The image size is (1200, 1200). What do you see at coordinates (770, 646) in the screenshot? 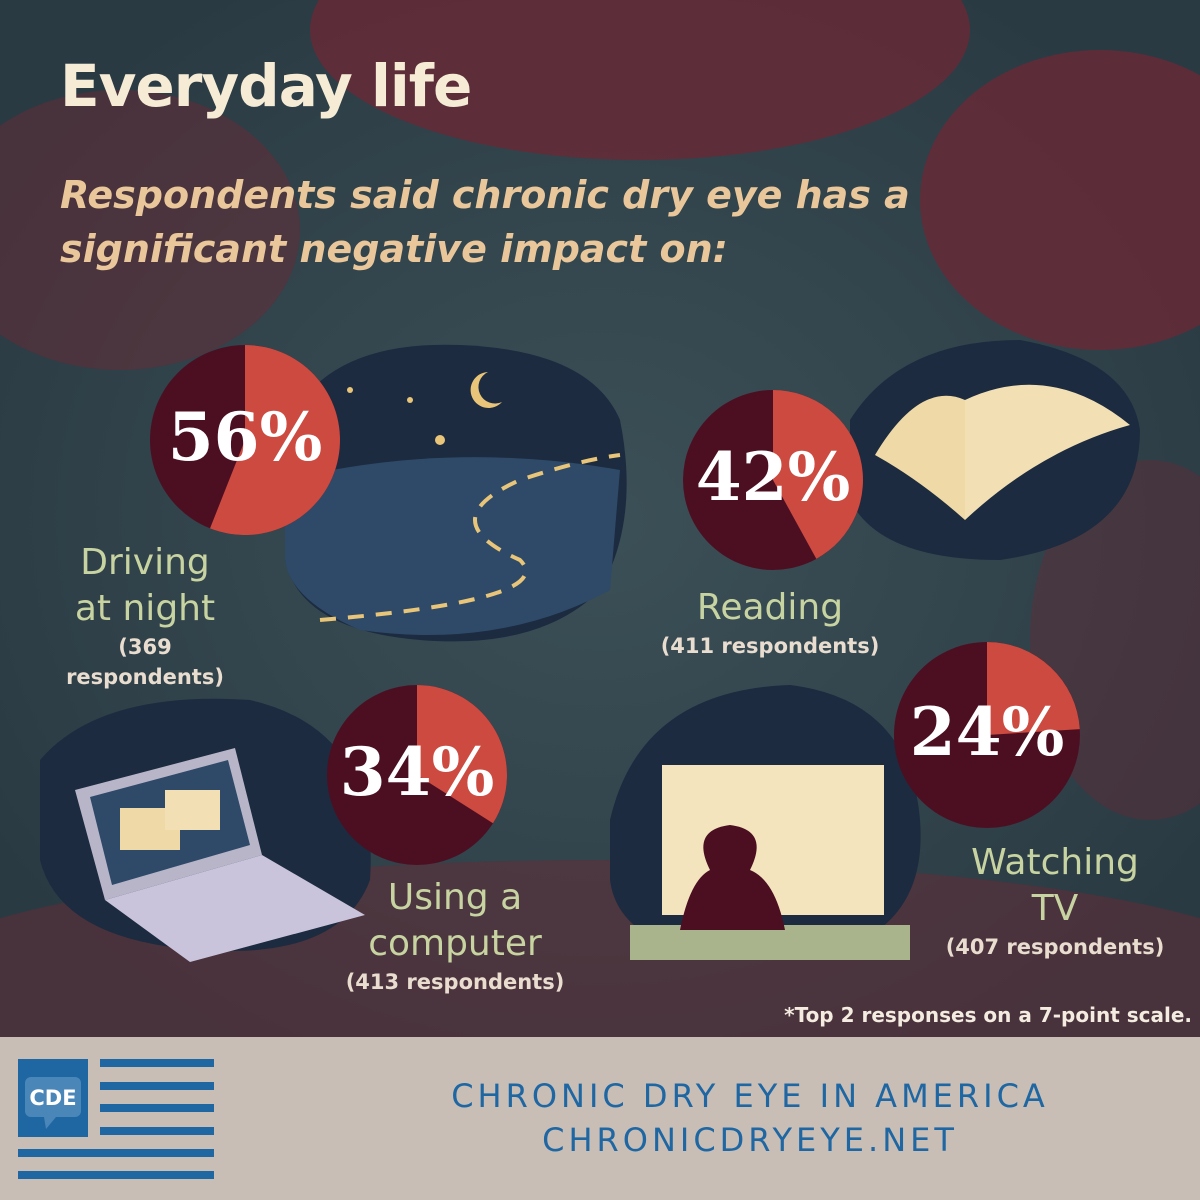
I see `respondents-reading: (411 respondents)` at bounding box center [770, 646].